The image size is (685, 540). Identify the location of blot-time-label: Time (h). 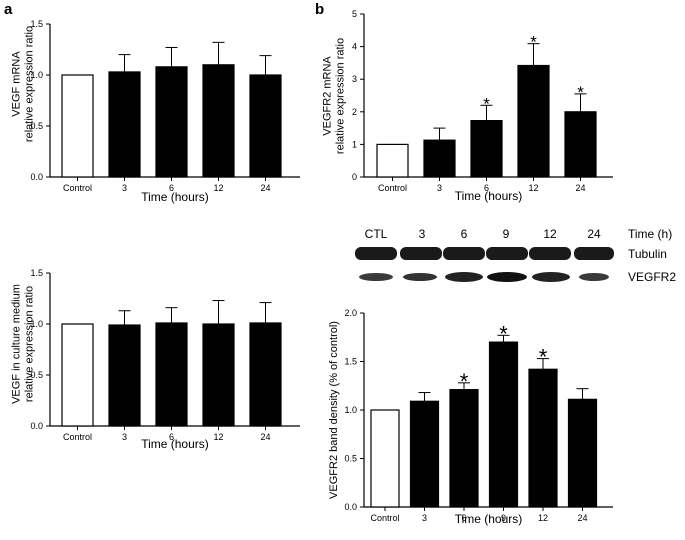
(650, 234).